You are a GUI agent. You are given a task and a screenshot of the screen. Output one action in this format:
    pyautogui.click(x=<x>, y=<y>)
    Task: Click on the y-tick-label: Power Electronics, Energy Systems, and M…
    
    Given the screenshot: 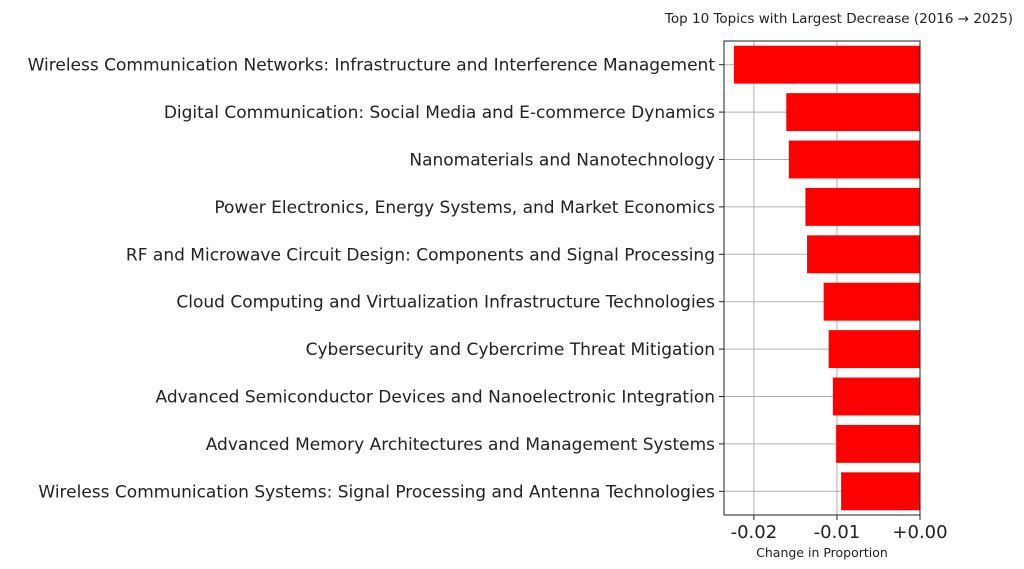 What is the action you would take?
    pyautogui.click(x=464, y=208)
    